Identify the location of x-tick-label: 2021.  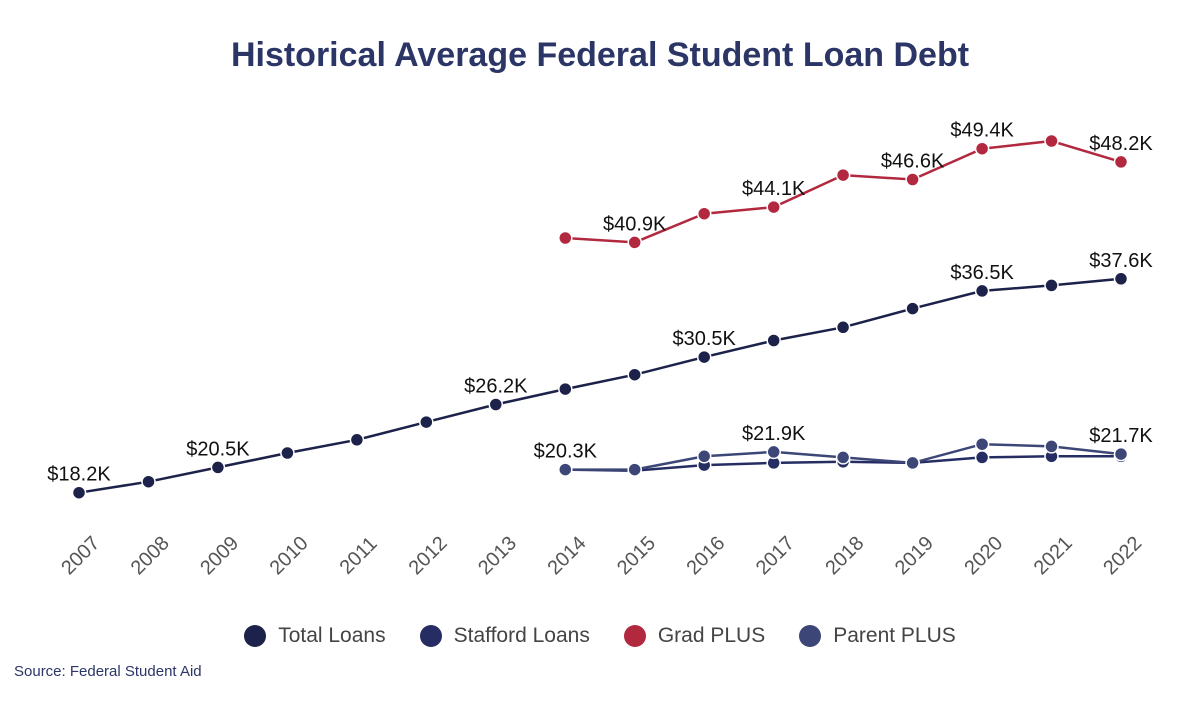
(1053, 555).